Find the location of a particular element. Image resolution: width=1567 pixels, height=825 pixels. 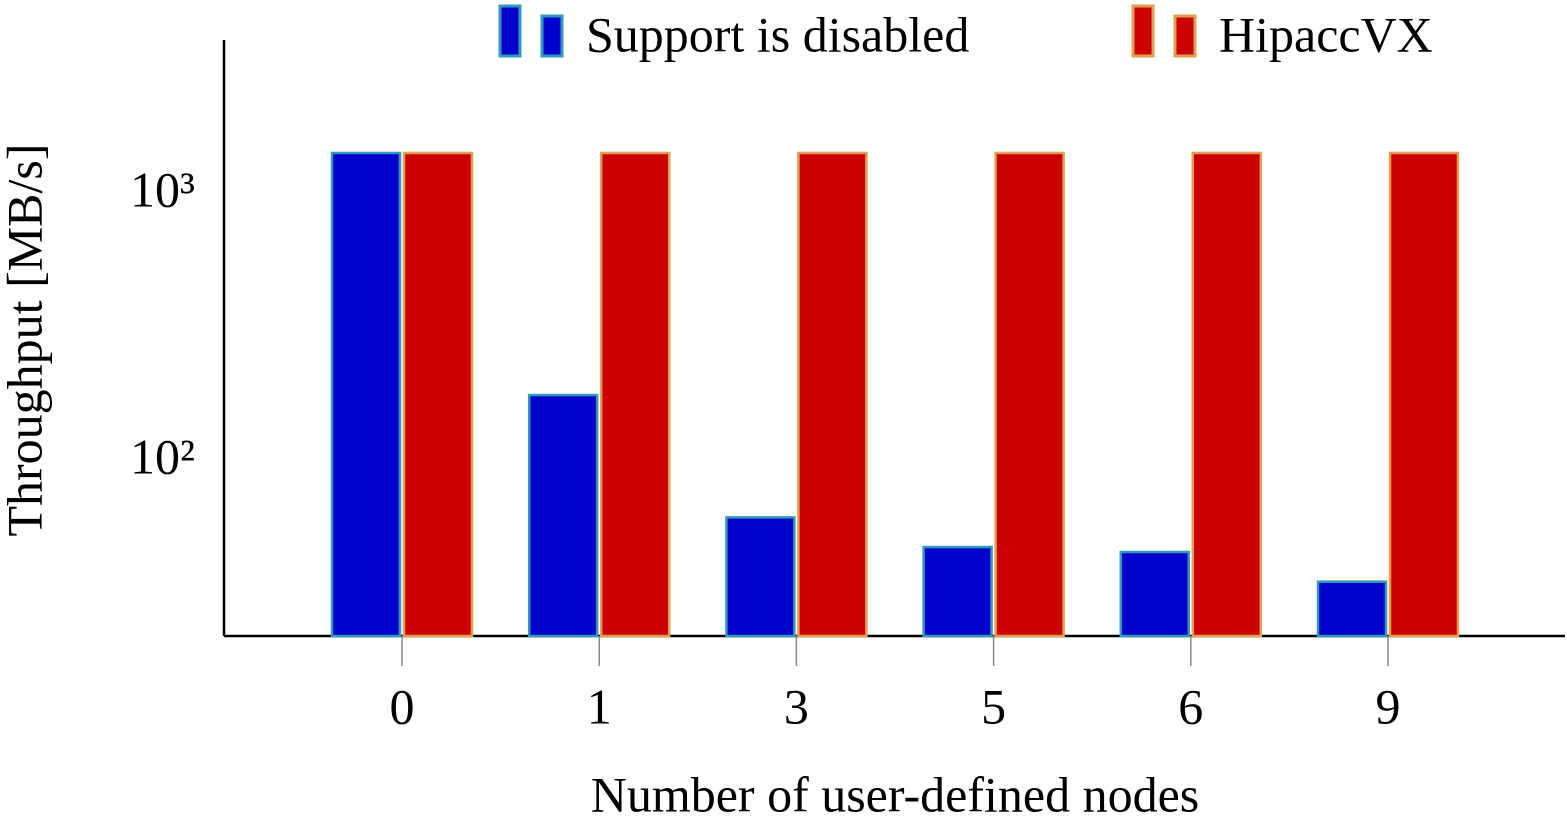

y-axis-label: Throughput [MB/s] is located at coordinates (26, 339).